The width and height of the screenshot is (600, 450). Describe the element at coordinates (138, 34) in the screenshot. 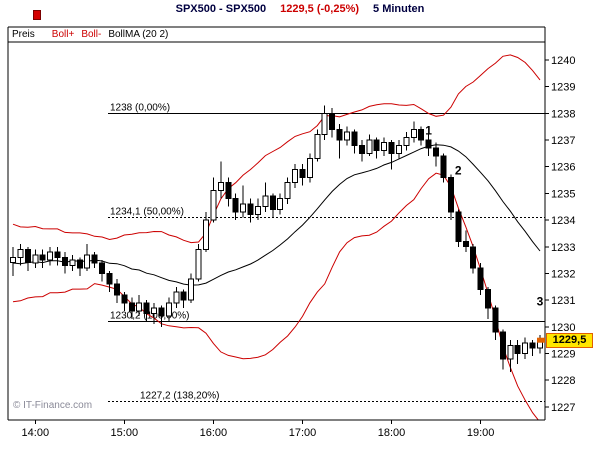

I see `legend-bollma: BollMA (20 2)` at that location.